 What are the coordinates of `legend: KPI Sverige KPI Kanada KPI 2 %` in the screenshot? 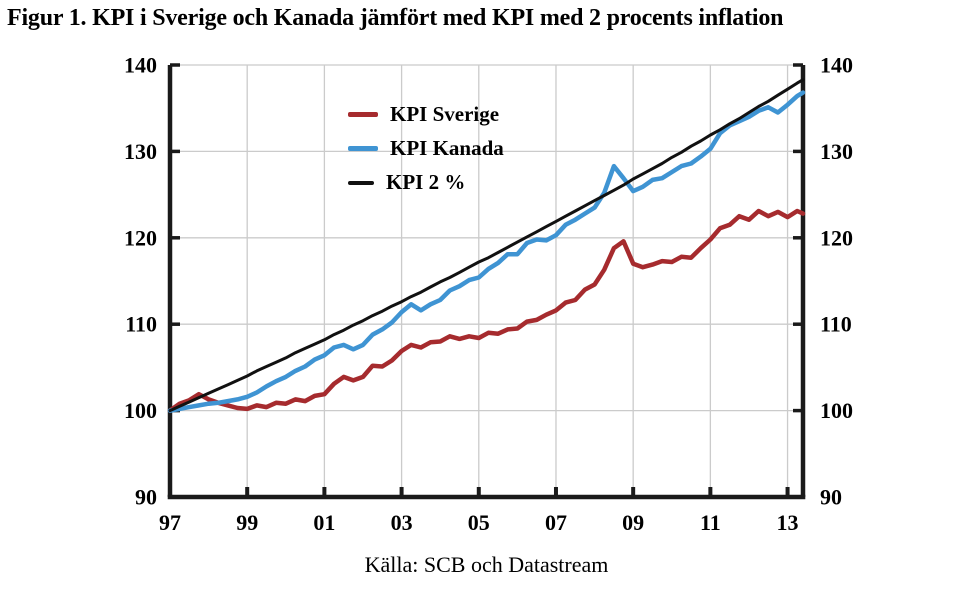 It's located at (426, 148).